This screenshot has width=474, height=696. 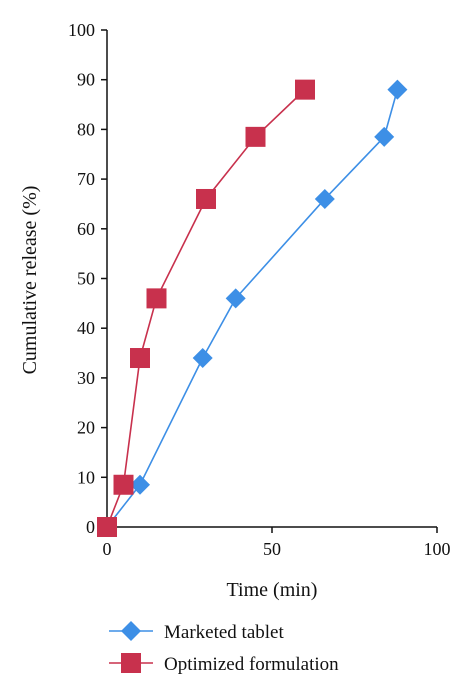 I want to click on x-tick-label: 50, so click(x=272, y=549).